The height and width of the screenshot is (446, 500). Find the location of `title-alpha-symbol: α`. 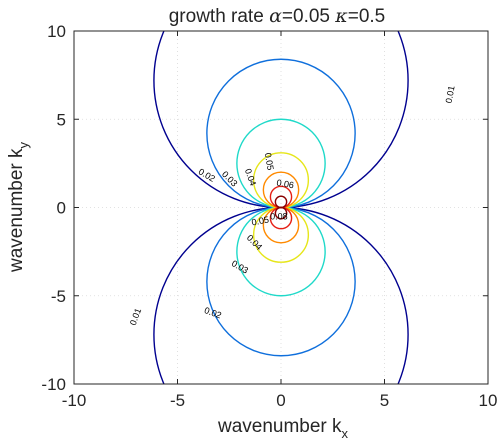

title-alpha-symbol: α is located at coordinates (275, 16).